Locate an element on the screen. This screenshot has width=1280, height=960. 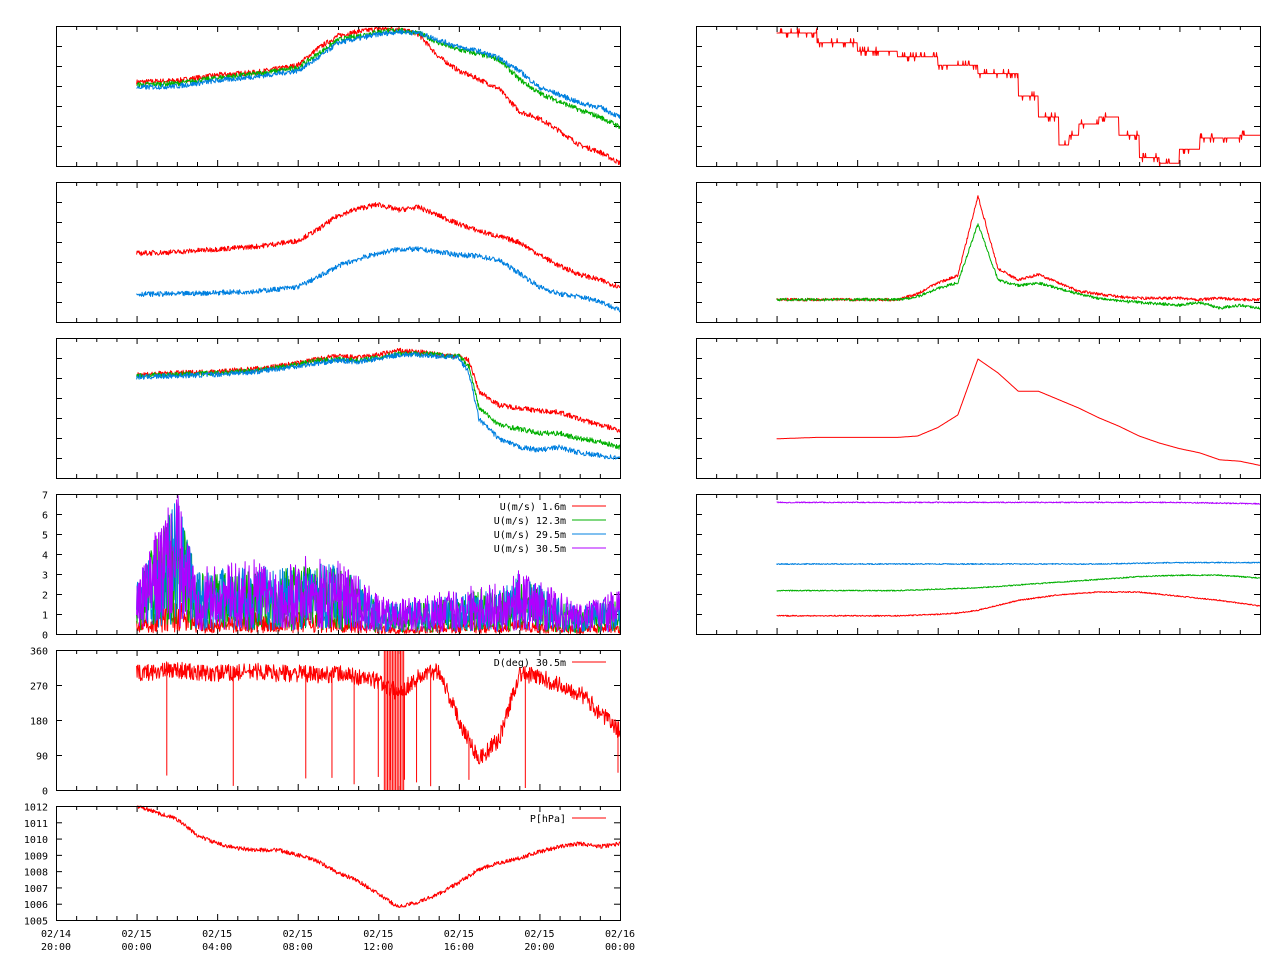
x-tick-time: 04:00 is located at coordinates (217, 947).